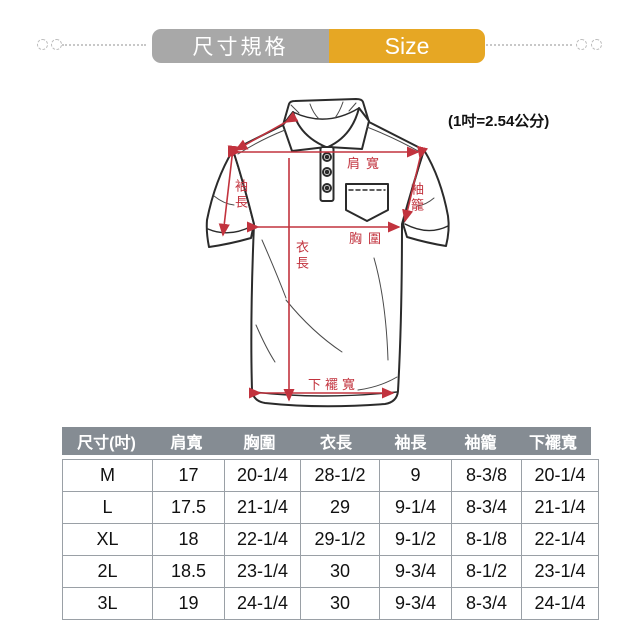 Image resolution: width=640 pixels, height=640 pixels. I want to click on table-row: M 17 20-1/4 28-1/2 9 8-3/8 20-1/4, so click(330, 475).